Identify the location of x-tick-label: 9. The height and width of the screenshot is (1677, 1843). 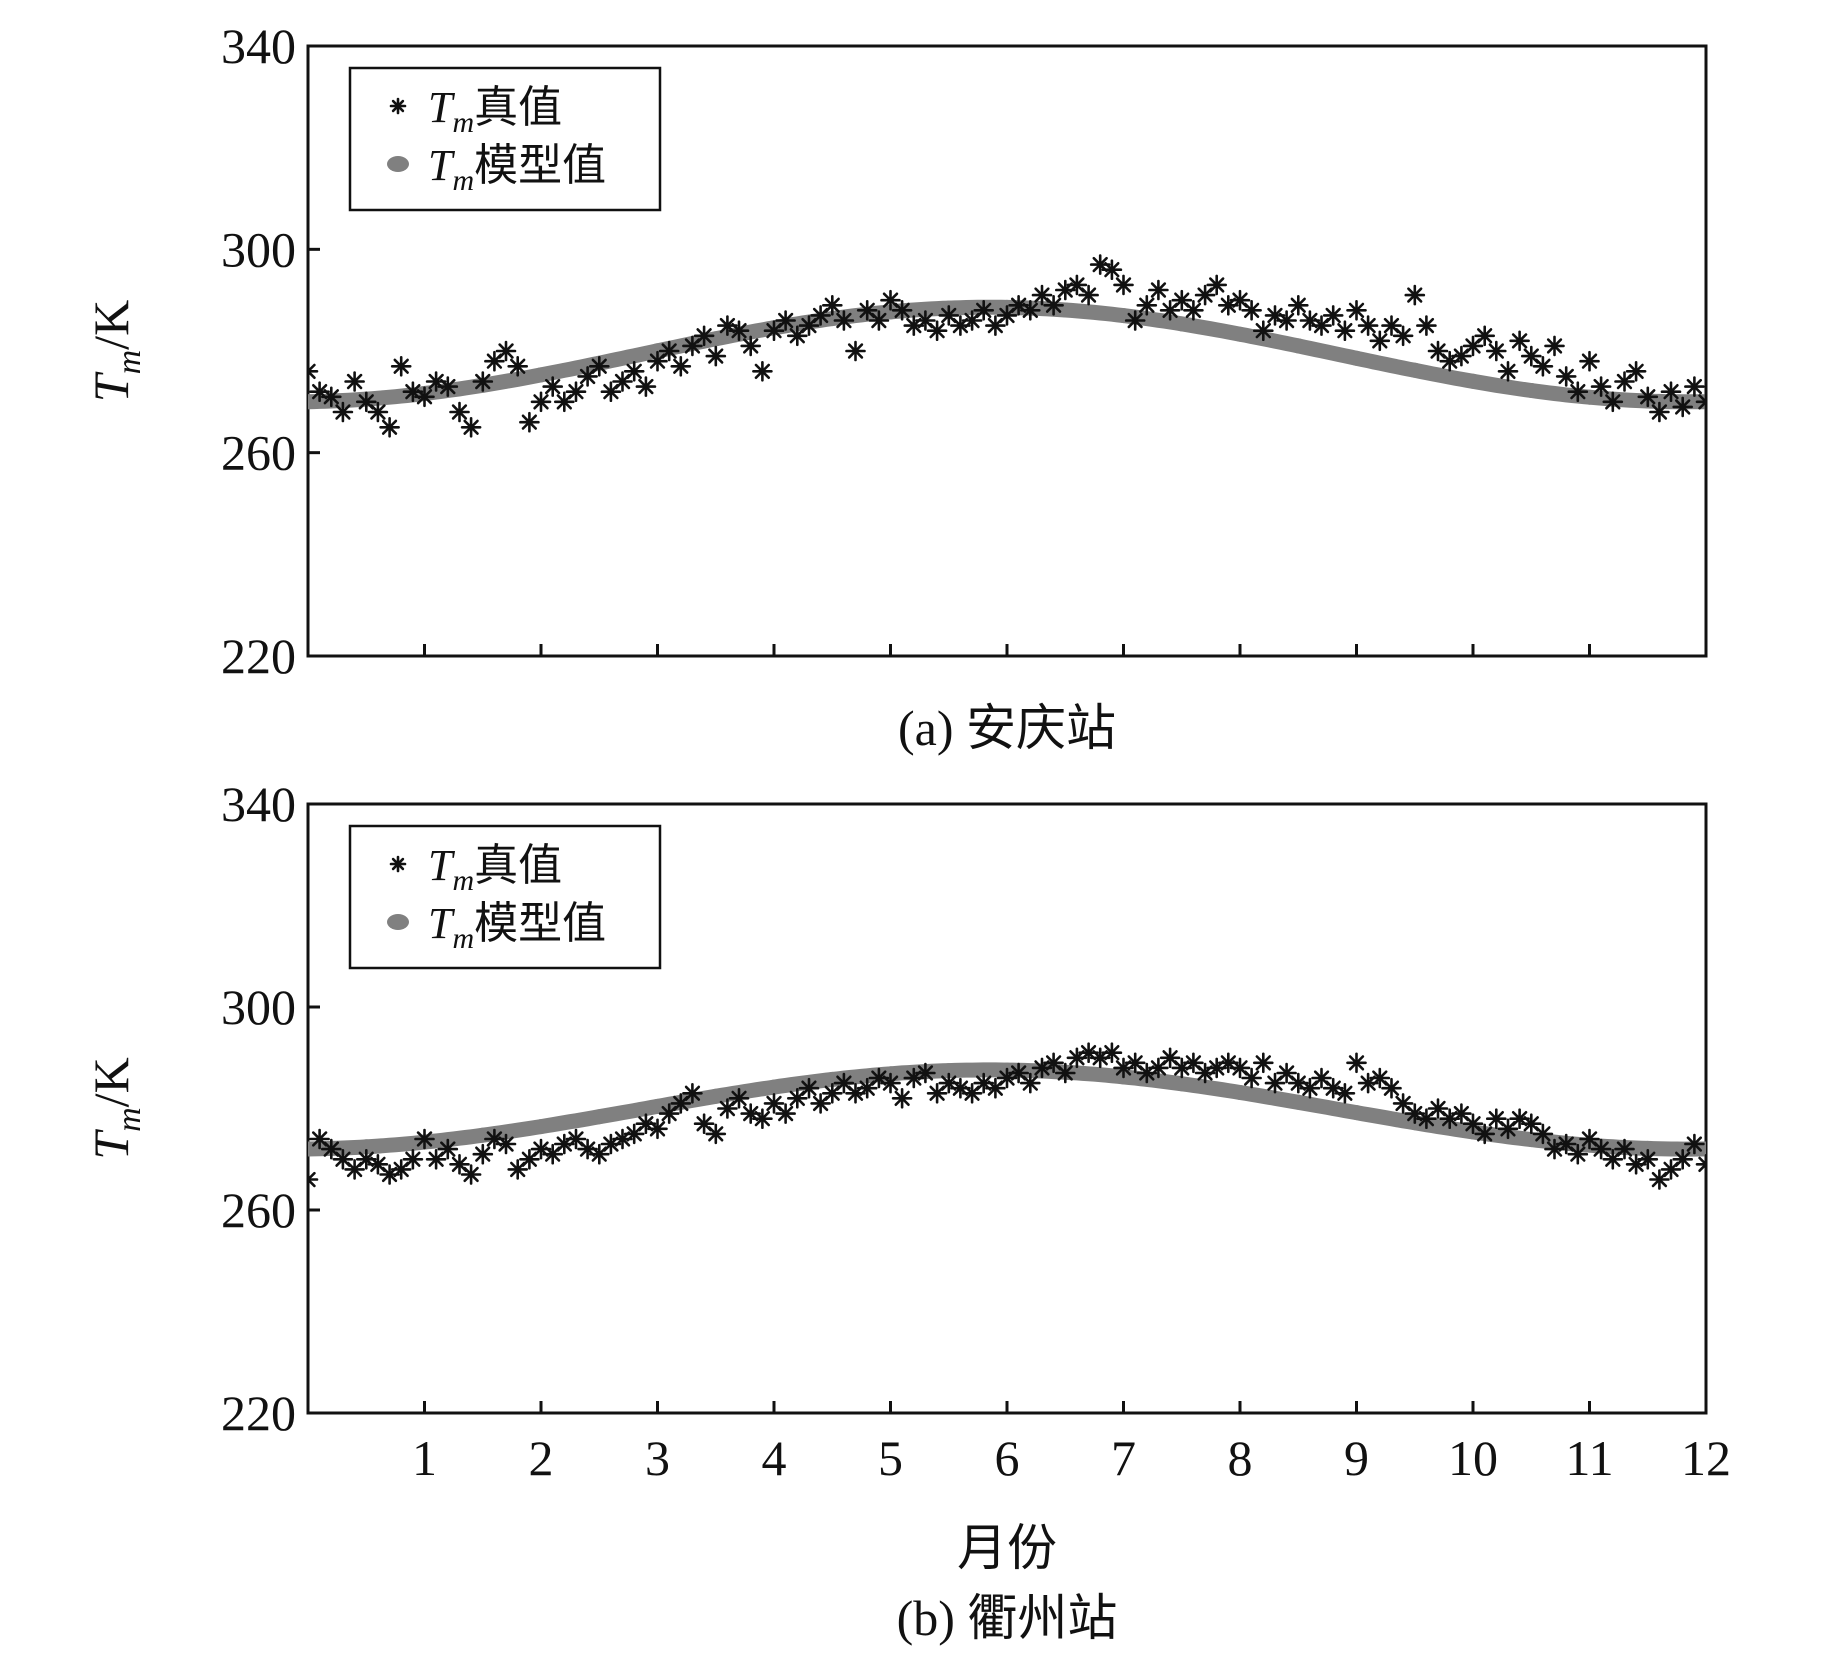
(1356, 1458).